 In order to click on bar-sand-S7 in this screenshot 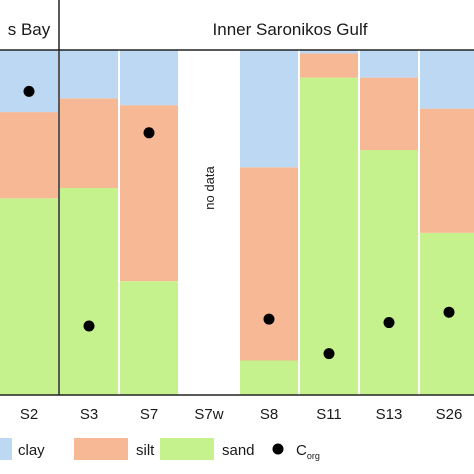, I will do `click(149, 338)`.